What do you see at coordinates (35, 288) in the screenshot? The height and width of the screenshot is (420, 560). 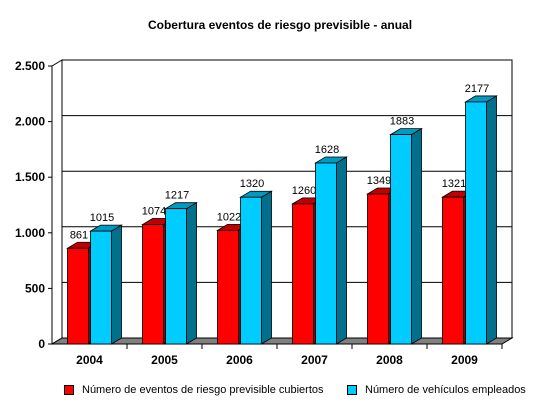 I see `y-tick-label: 500` at bounding box center [35, 288].